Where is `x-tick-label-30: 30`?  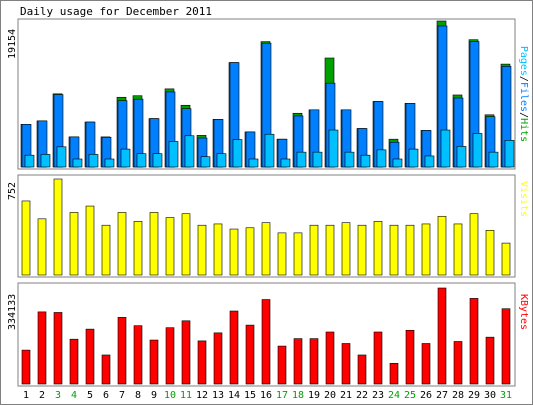
x-tick-label-30: 30 is located at coordinates (490, 395).